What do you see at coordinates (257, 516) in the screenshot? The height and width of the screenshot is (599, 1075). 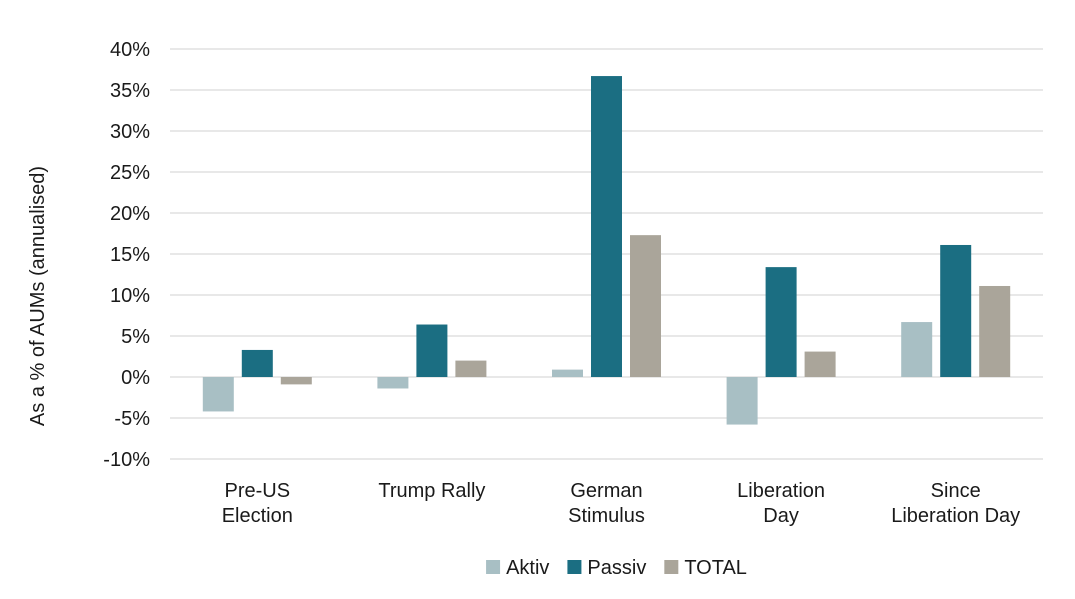 I see `x-category-label: Election` at bounding box center [257, 516].